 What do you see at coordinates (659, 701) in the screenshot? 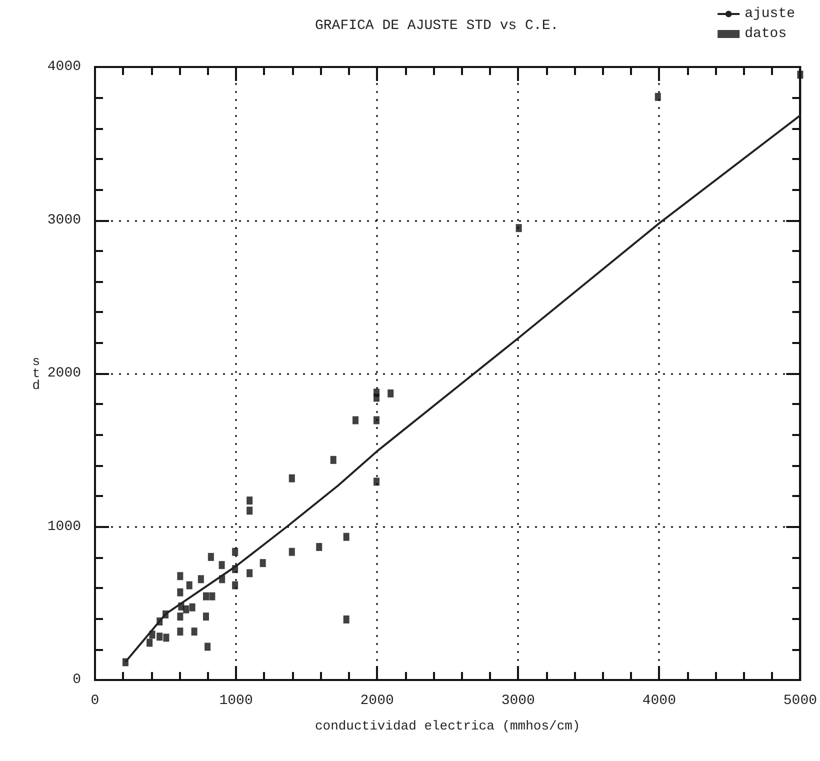
I see `x-tick-label: 4000` at bounding box center [659, 701].